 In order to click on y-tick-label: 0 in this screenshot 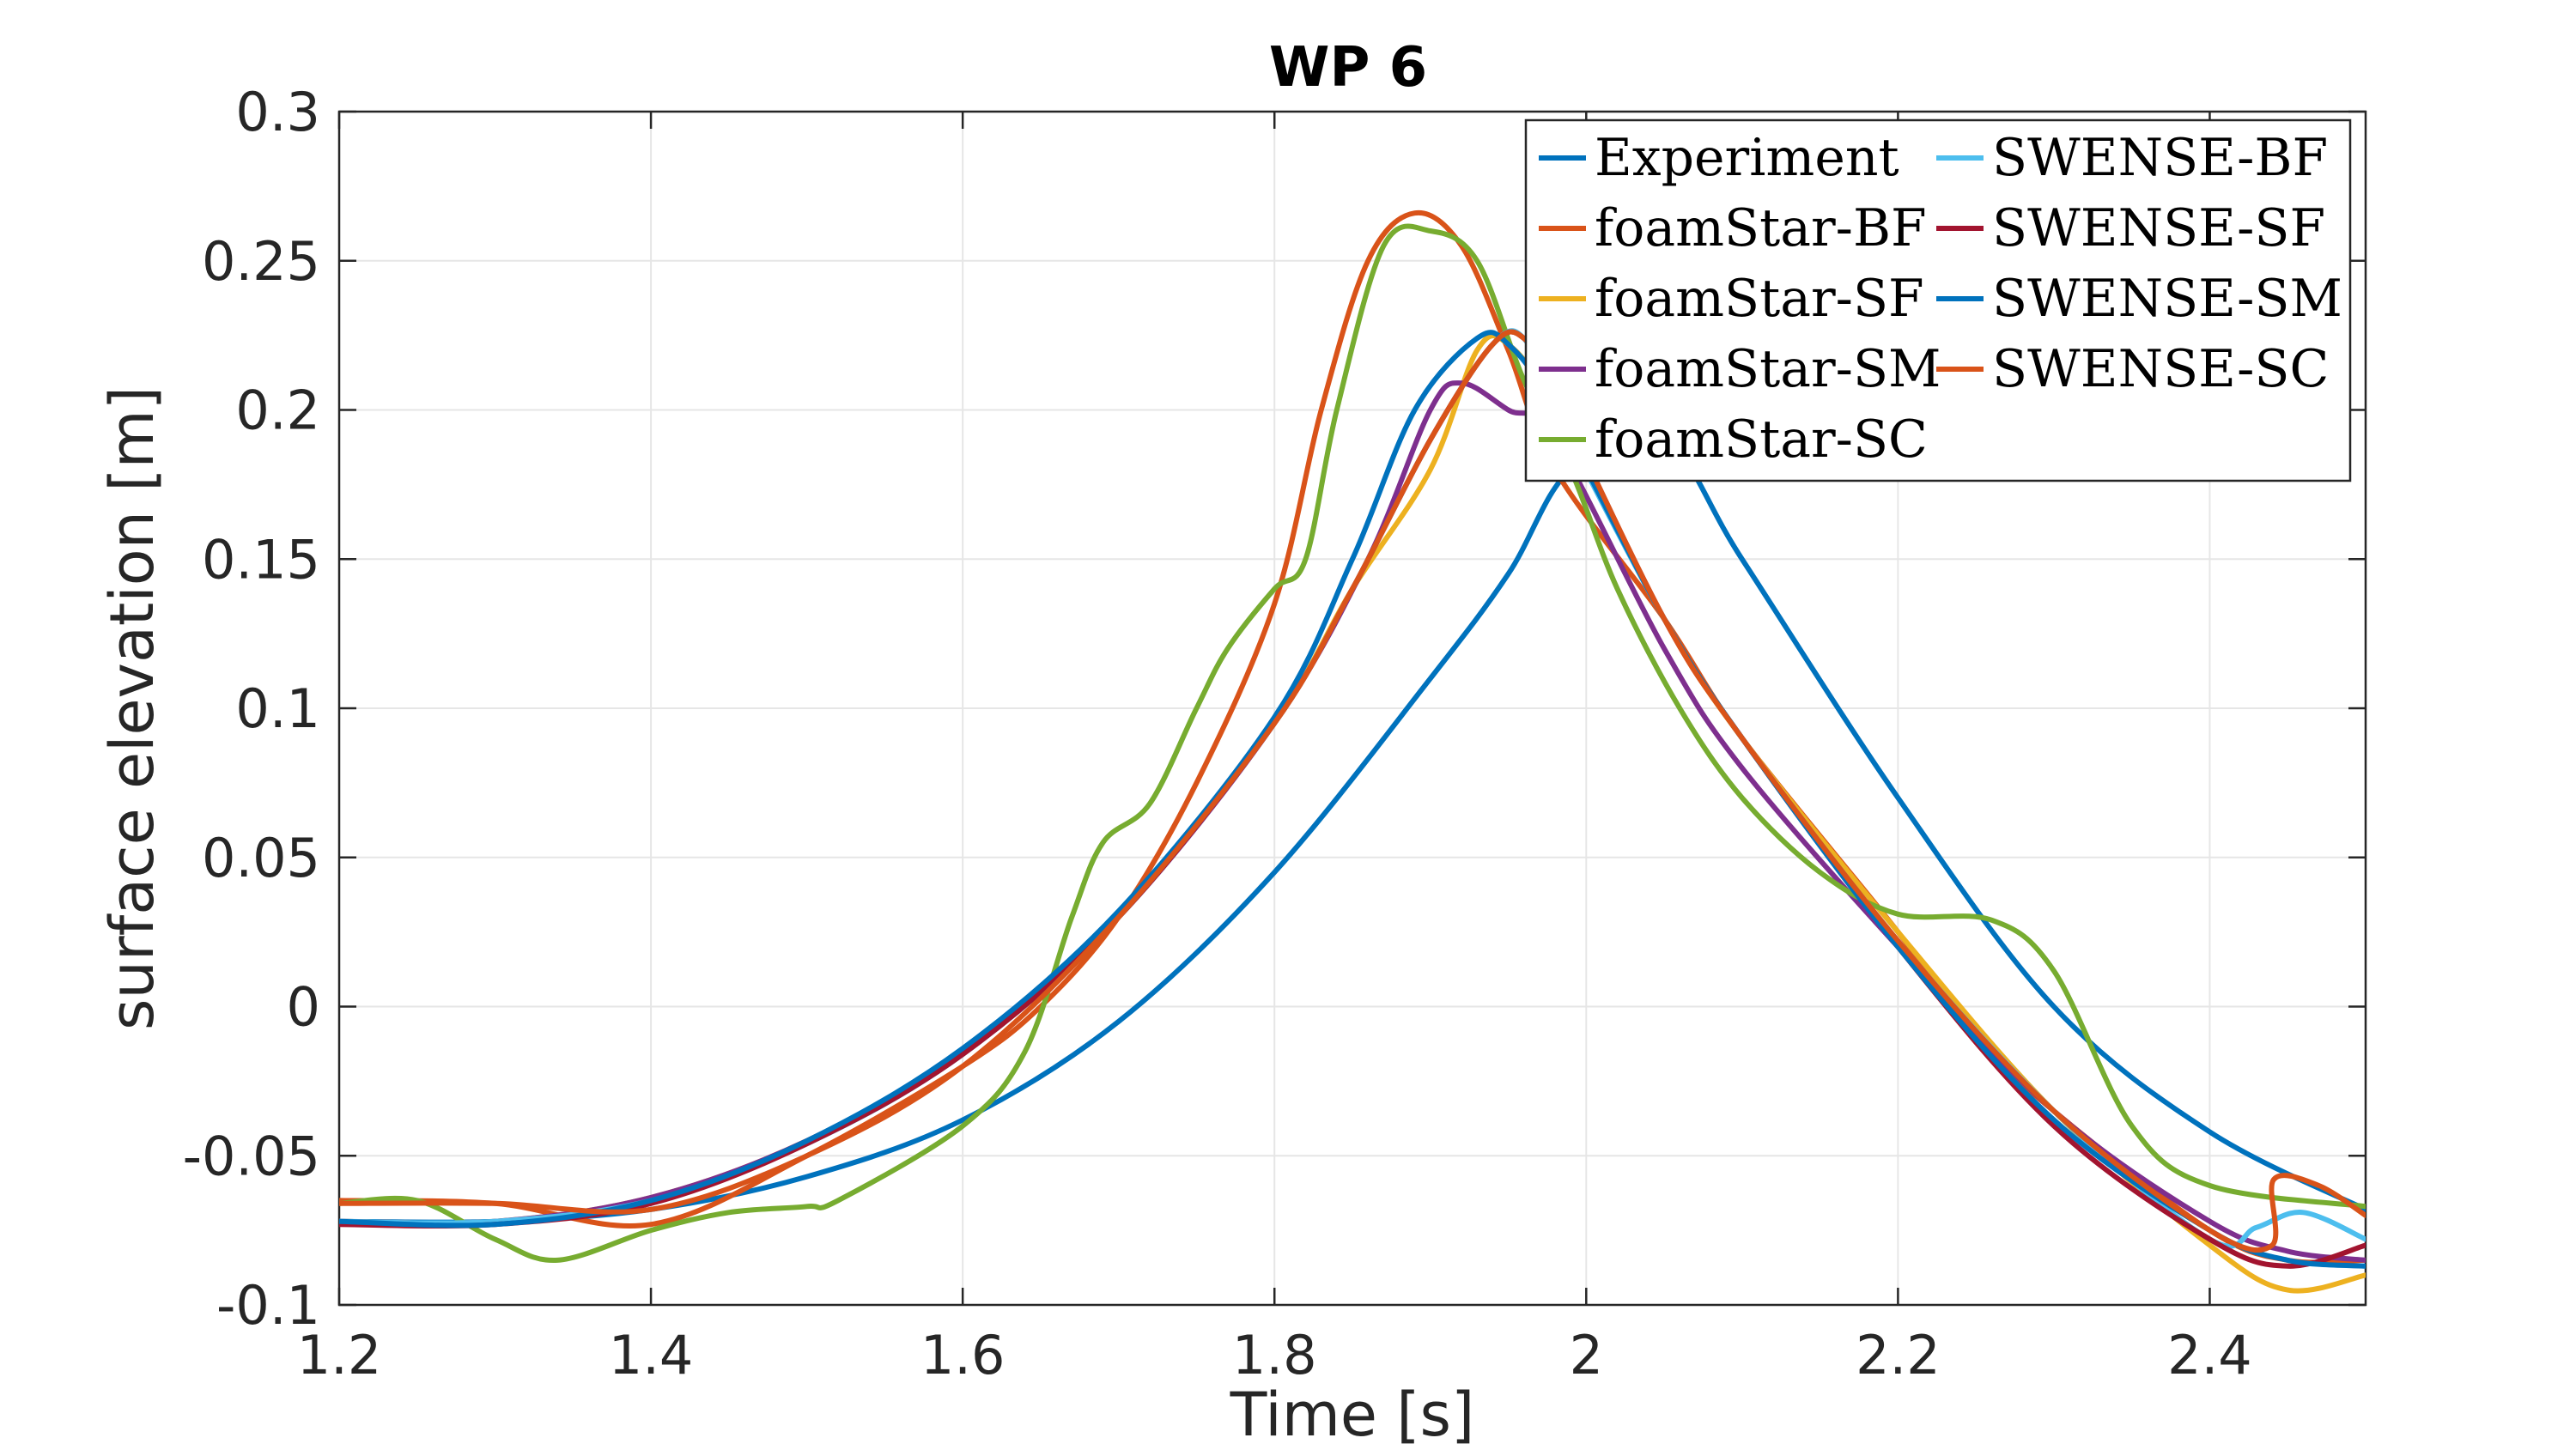, I will do `click(303, 1008)`.